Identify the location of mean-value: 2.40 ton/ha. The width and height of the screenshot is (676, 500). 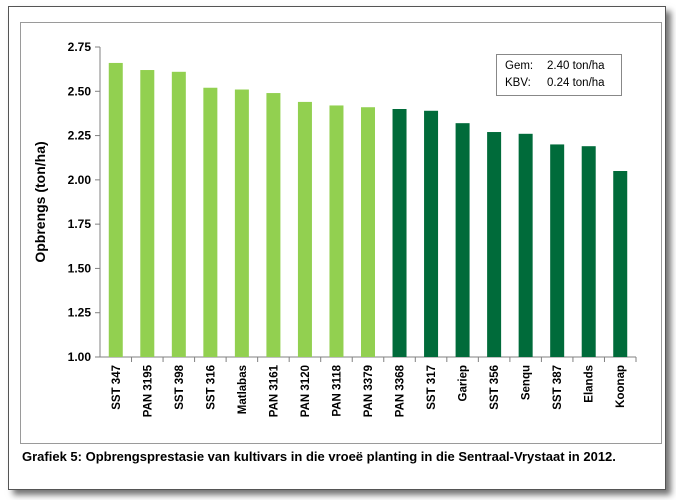
(576, 66).